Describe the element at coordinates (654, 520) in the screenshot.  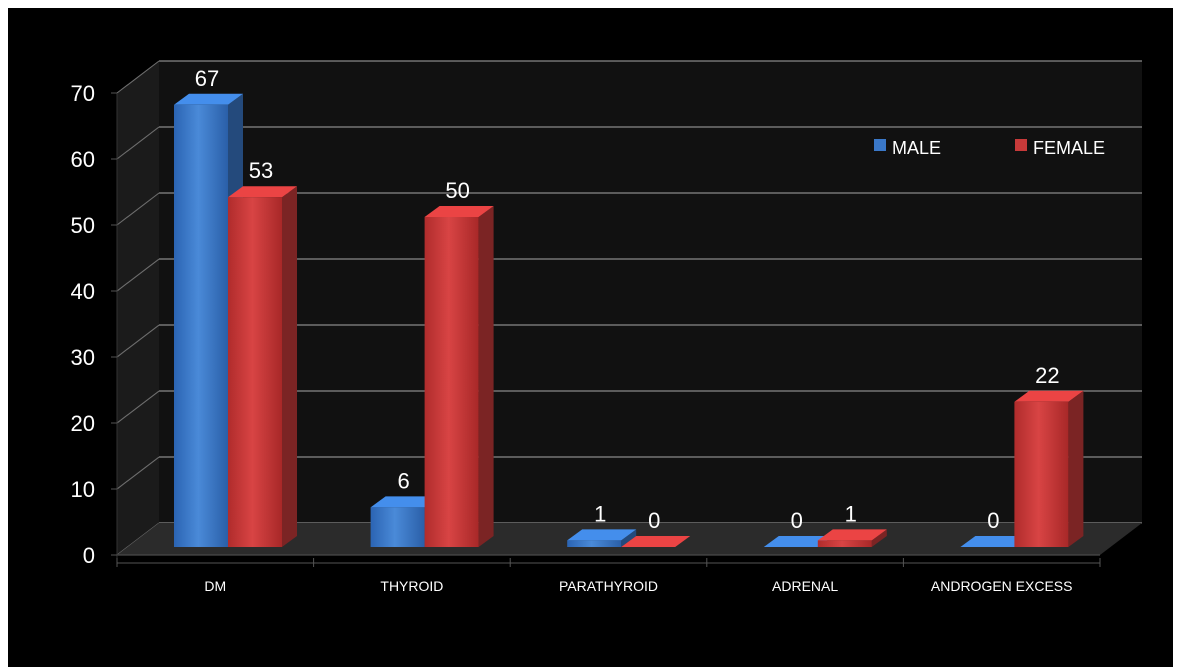
I see `data-label-female-2: 0` at that location.